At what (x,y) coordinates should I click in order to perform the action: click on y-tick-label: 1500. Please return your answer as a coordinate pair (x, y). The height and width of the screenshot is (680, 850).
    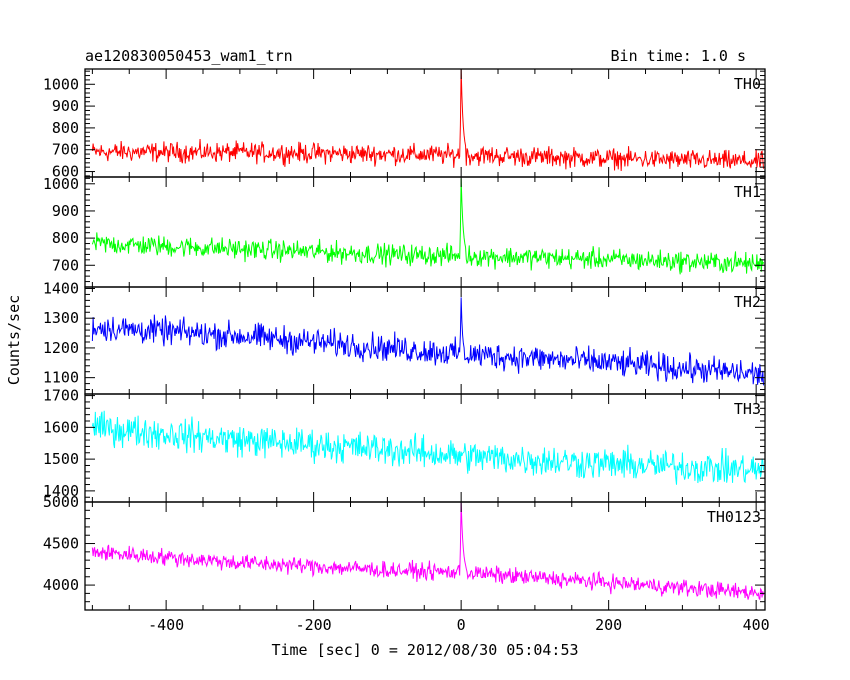
    Looking at the image, I should click on (61, 459).